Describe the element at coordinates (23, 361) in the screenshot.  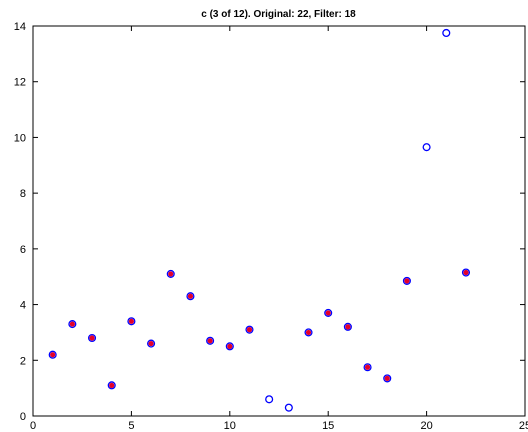
I see `y-tick-label: 2` at that location.